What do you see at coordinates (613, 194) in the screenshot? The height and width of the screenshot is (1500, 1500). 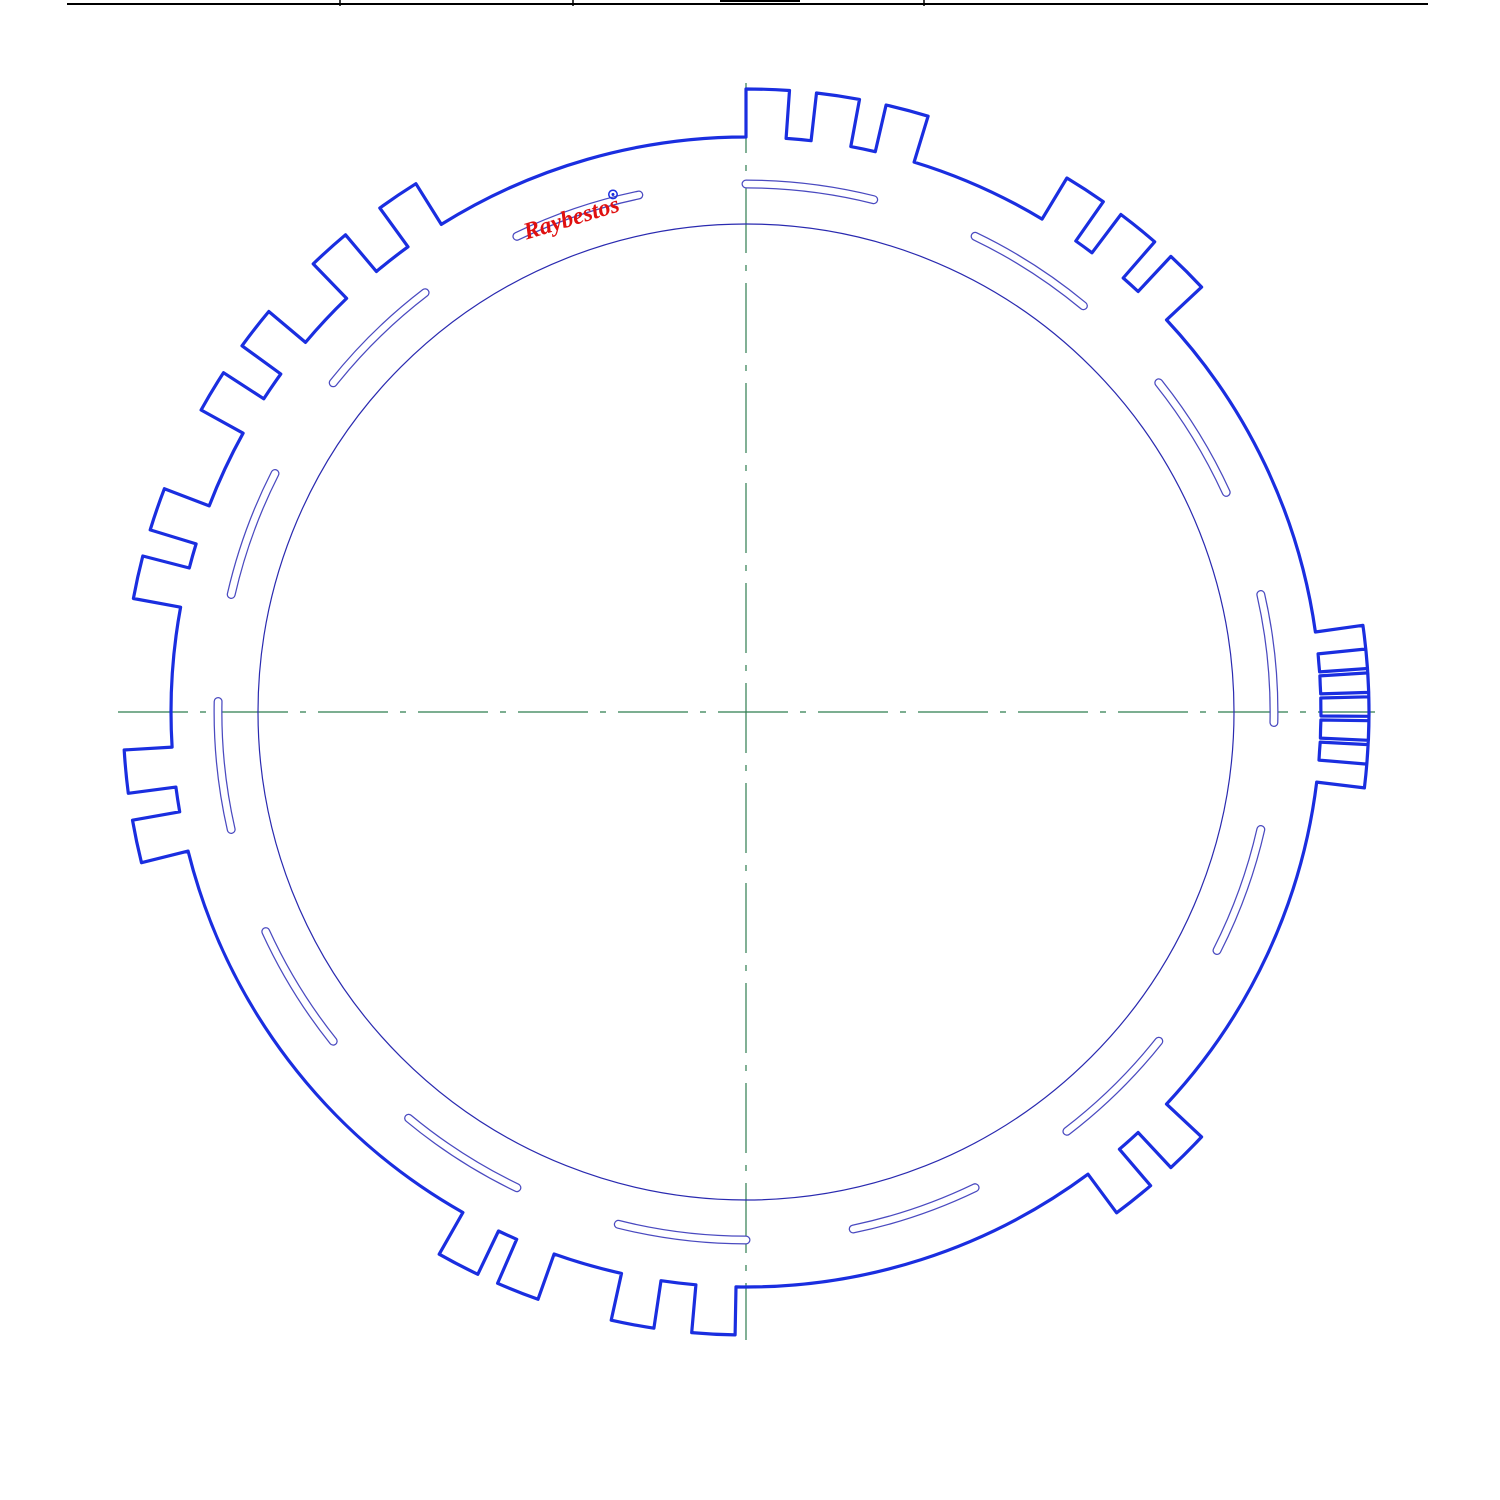 I see `registered-mark-icon` at bounding box center [613, 194].